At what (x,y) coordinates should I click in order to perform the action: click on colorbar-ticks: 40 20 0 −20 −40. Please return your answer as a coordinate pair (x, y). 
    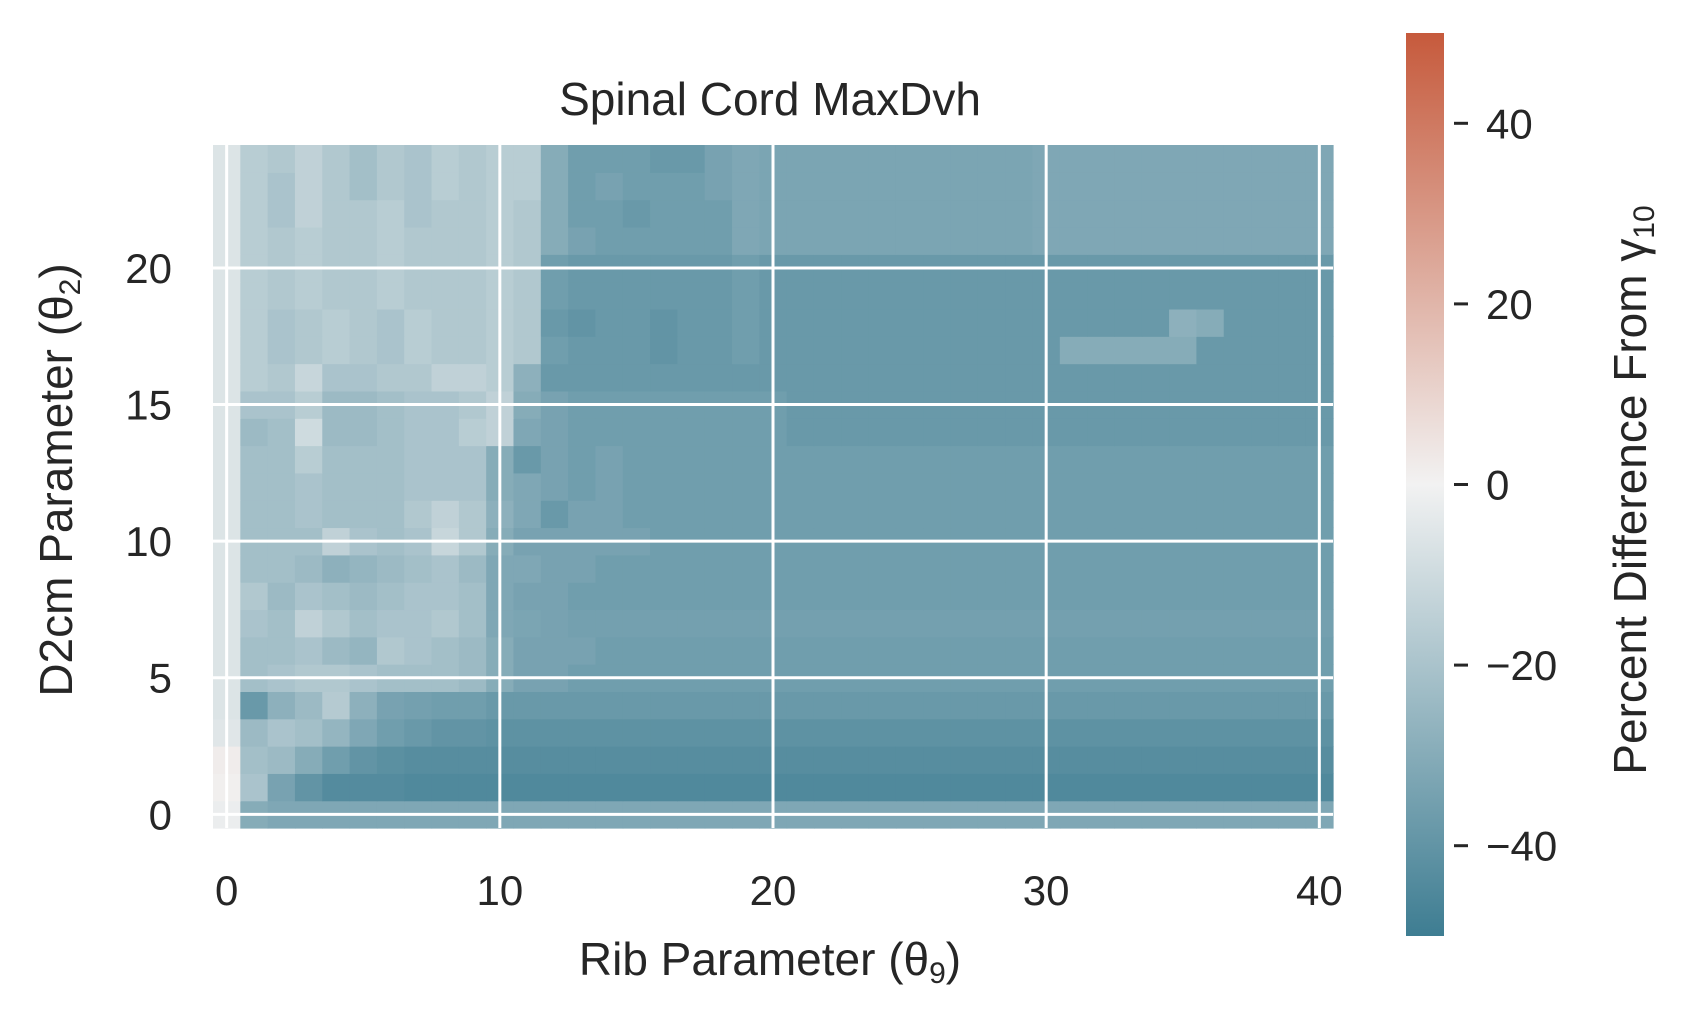
    Looking at the image, I should click on (1505, 485).